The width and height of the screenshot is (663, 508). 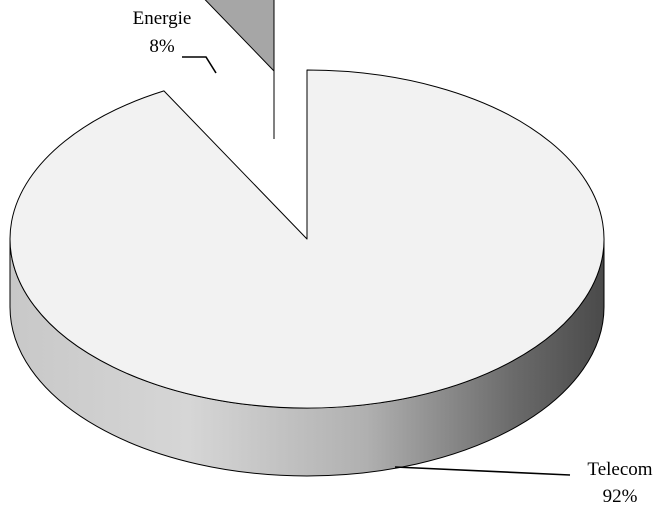 I want to click on leader-line-energie, so click(x=199, y=65).